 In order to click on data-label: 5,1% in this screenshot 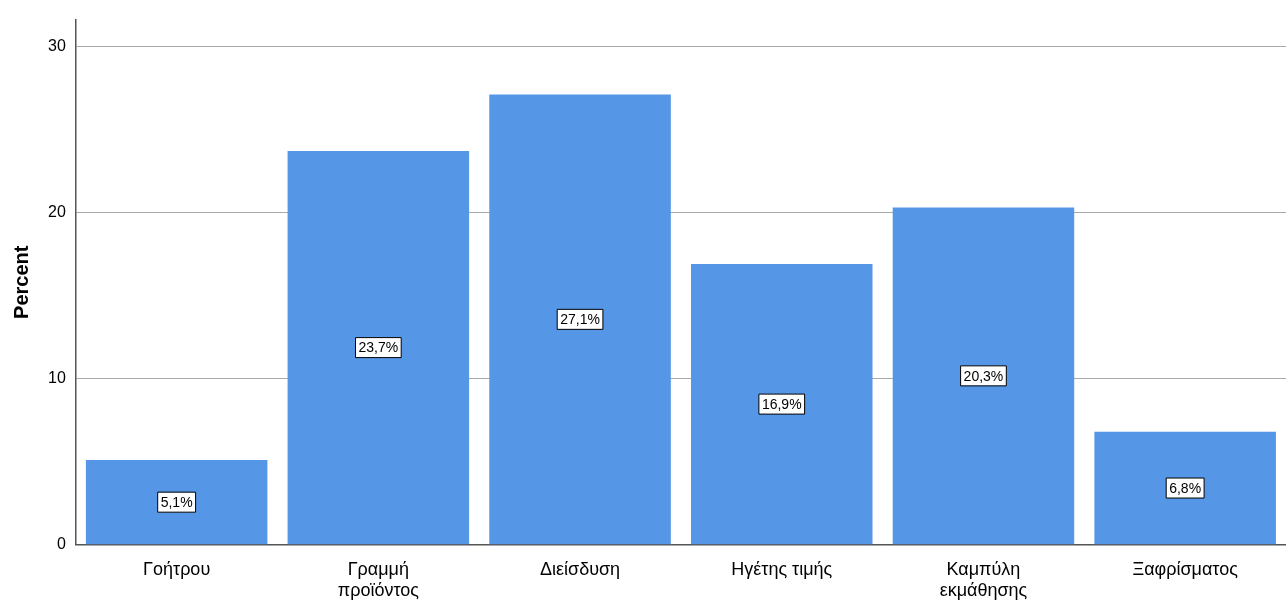, I will do `click(176, 502)`.